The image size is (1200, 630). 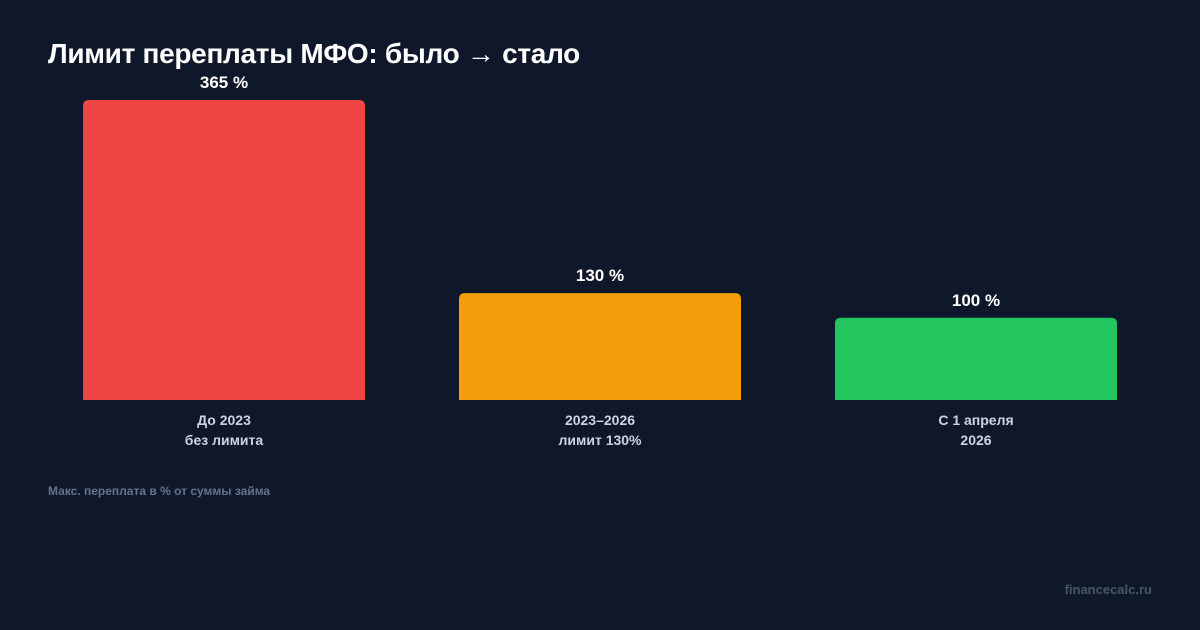 What do you see at coordinates (224, 420) in the screenshot?
I see `category-label: До 2023` at bounding box center [224, 420].